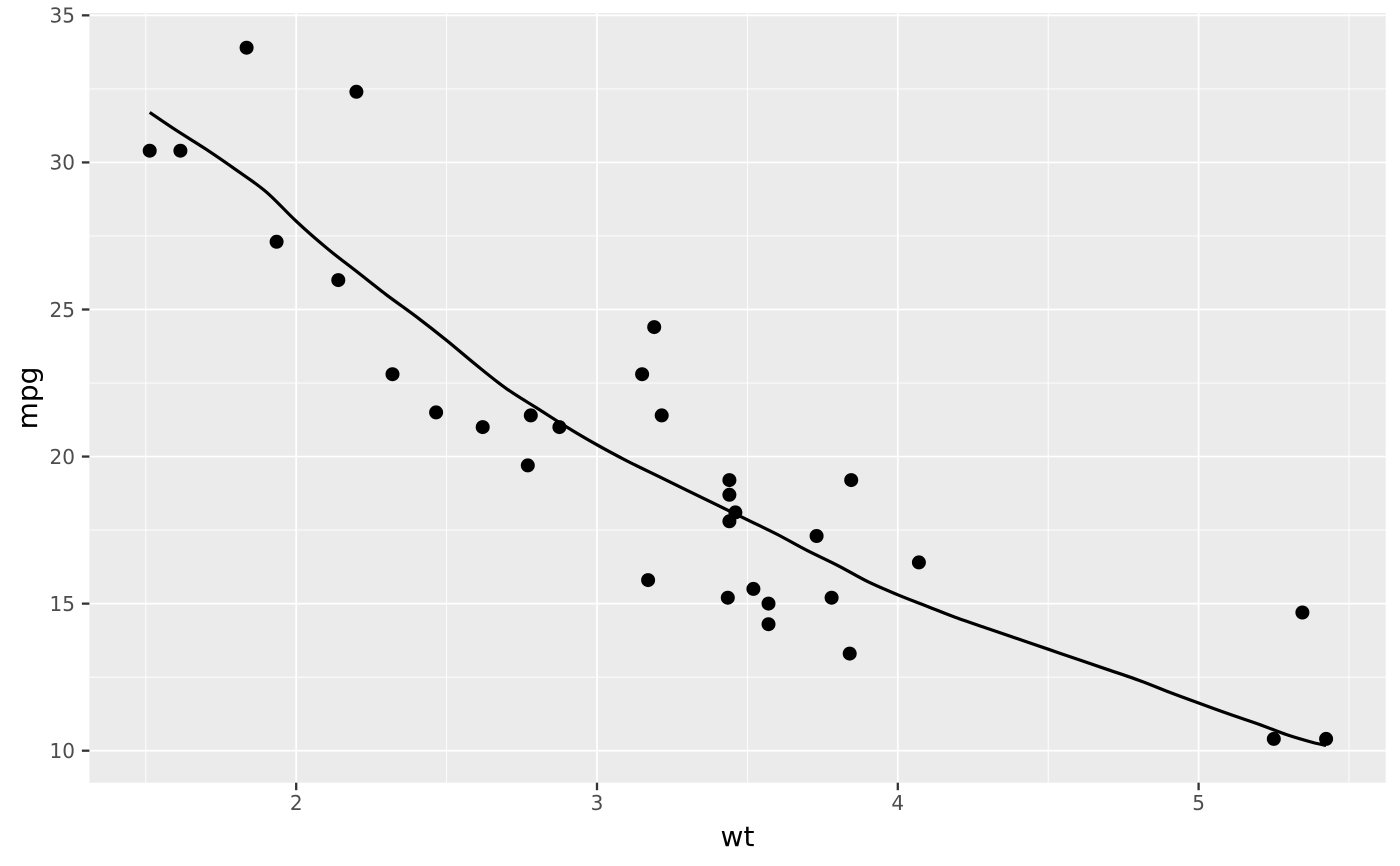 The image size is (1400, 866). I want to click on y-tick-label: 30, so click(62, 163).